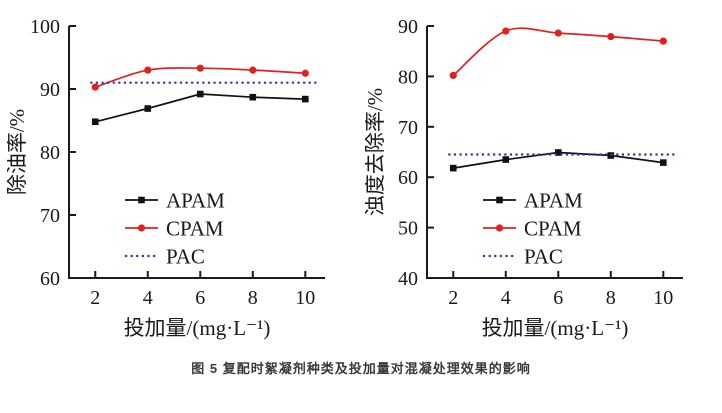 The image size is (722, 413). I want to click on apam-line, so click(200, 108).